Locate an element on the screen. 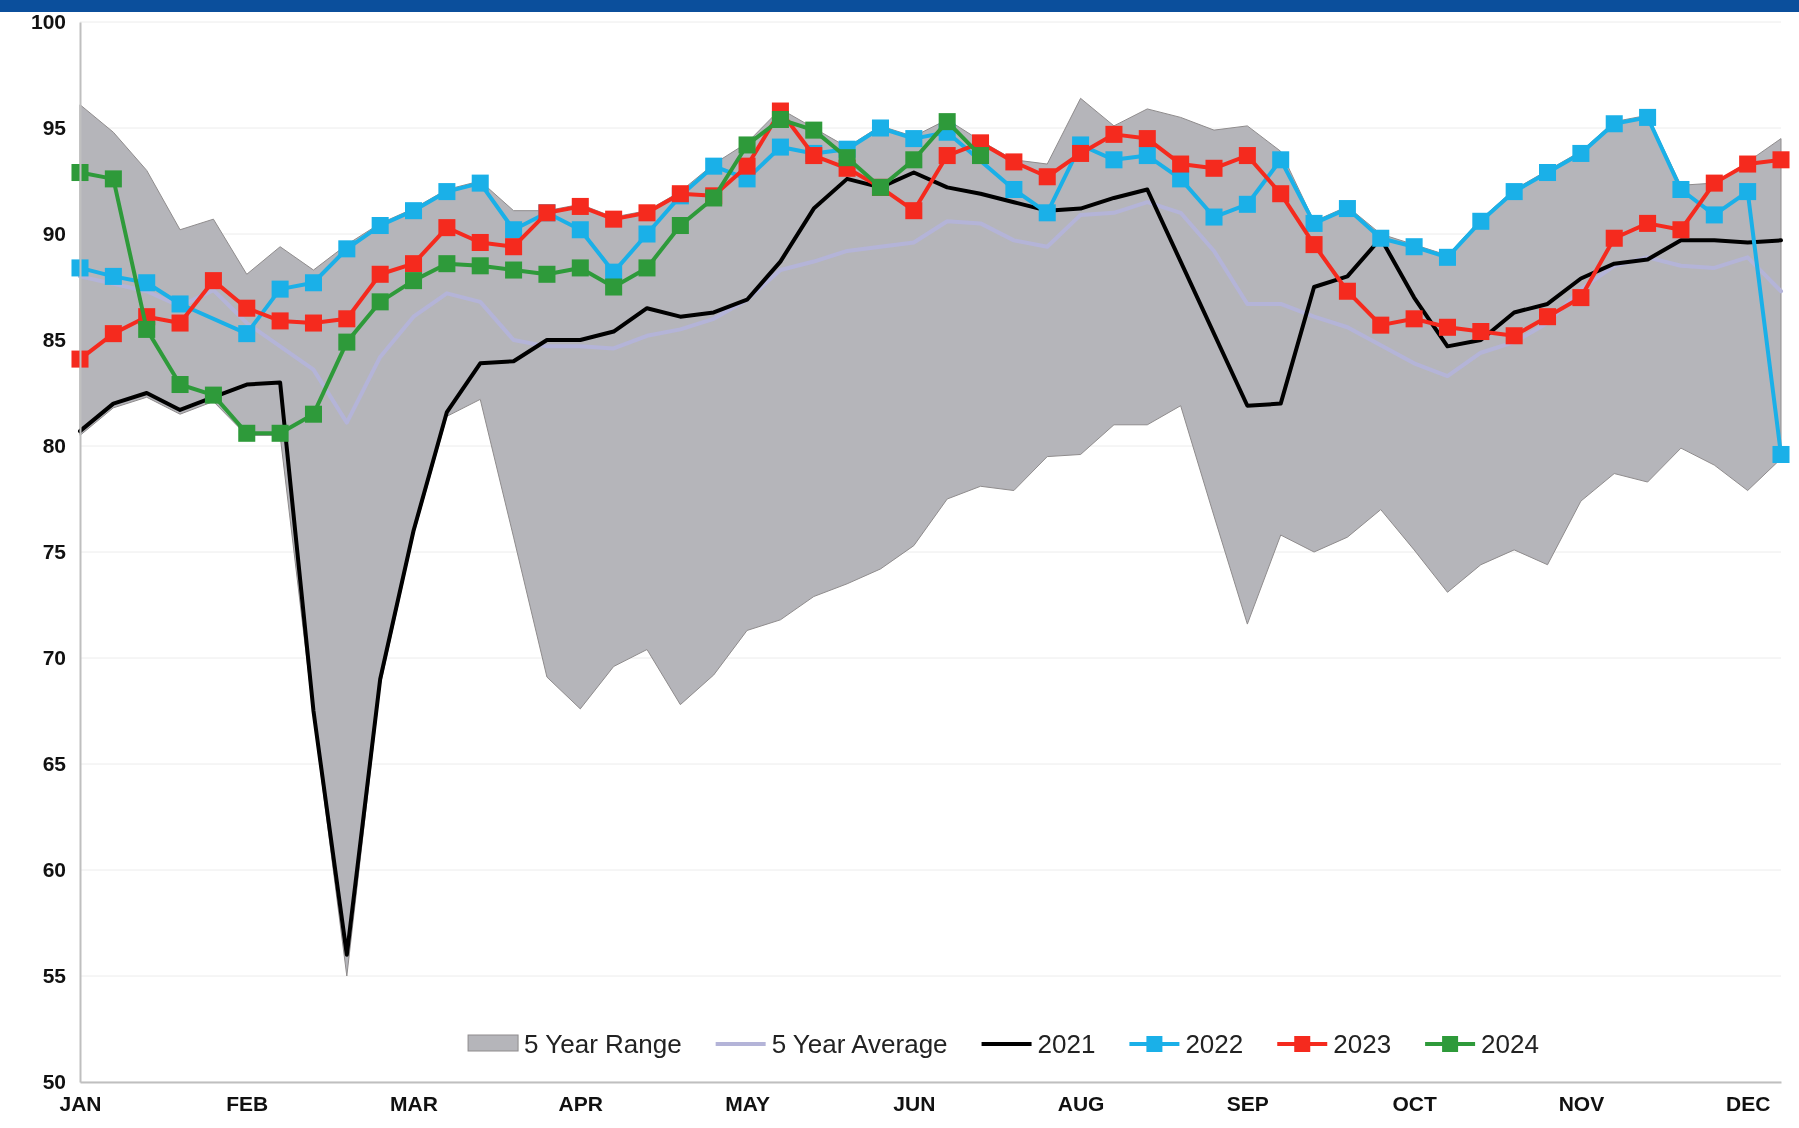 This screenshot has height=1128, width=1799. annotation: 5 Year Range is located at coordinates (603, 1044).